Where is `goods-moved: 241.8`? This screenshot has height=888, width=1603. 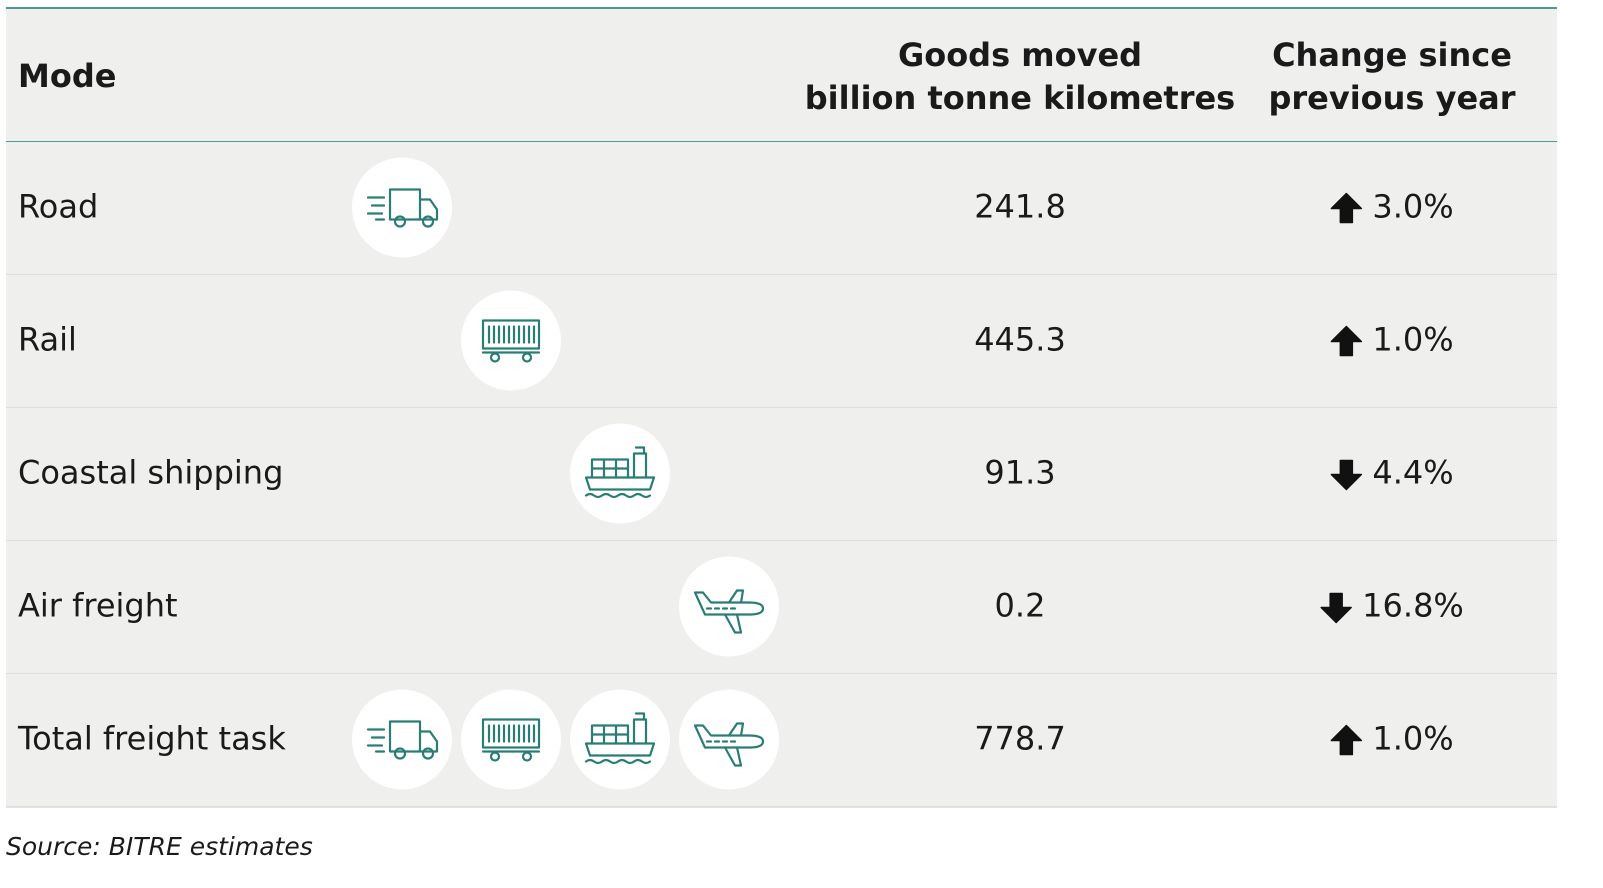 goods-moved: 241.8 is located at coordinates (1020, 207).